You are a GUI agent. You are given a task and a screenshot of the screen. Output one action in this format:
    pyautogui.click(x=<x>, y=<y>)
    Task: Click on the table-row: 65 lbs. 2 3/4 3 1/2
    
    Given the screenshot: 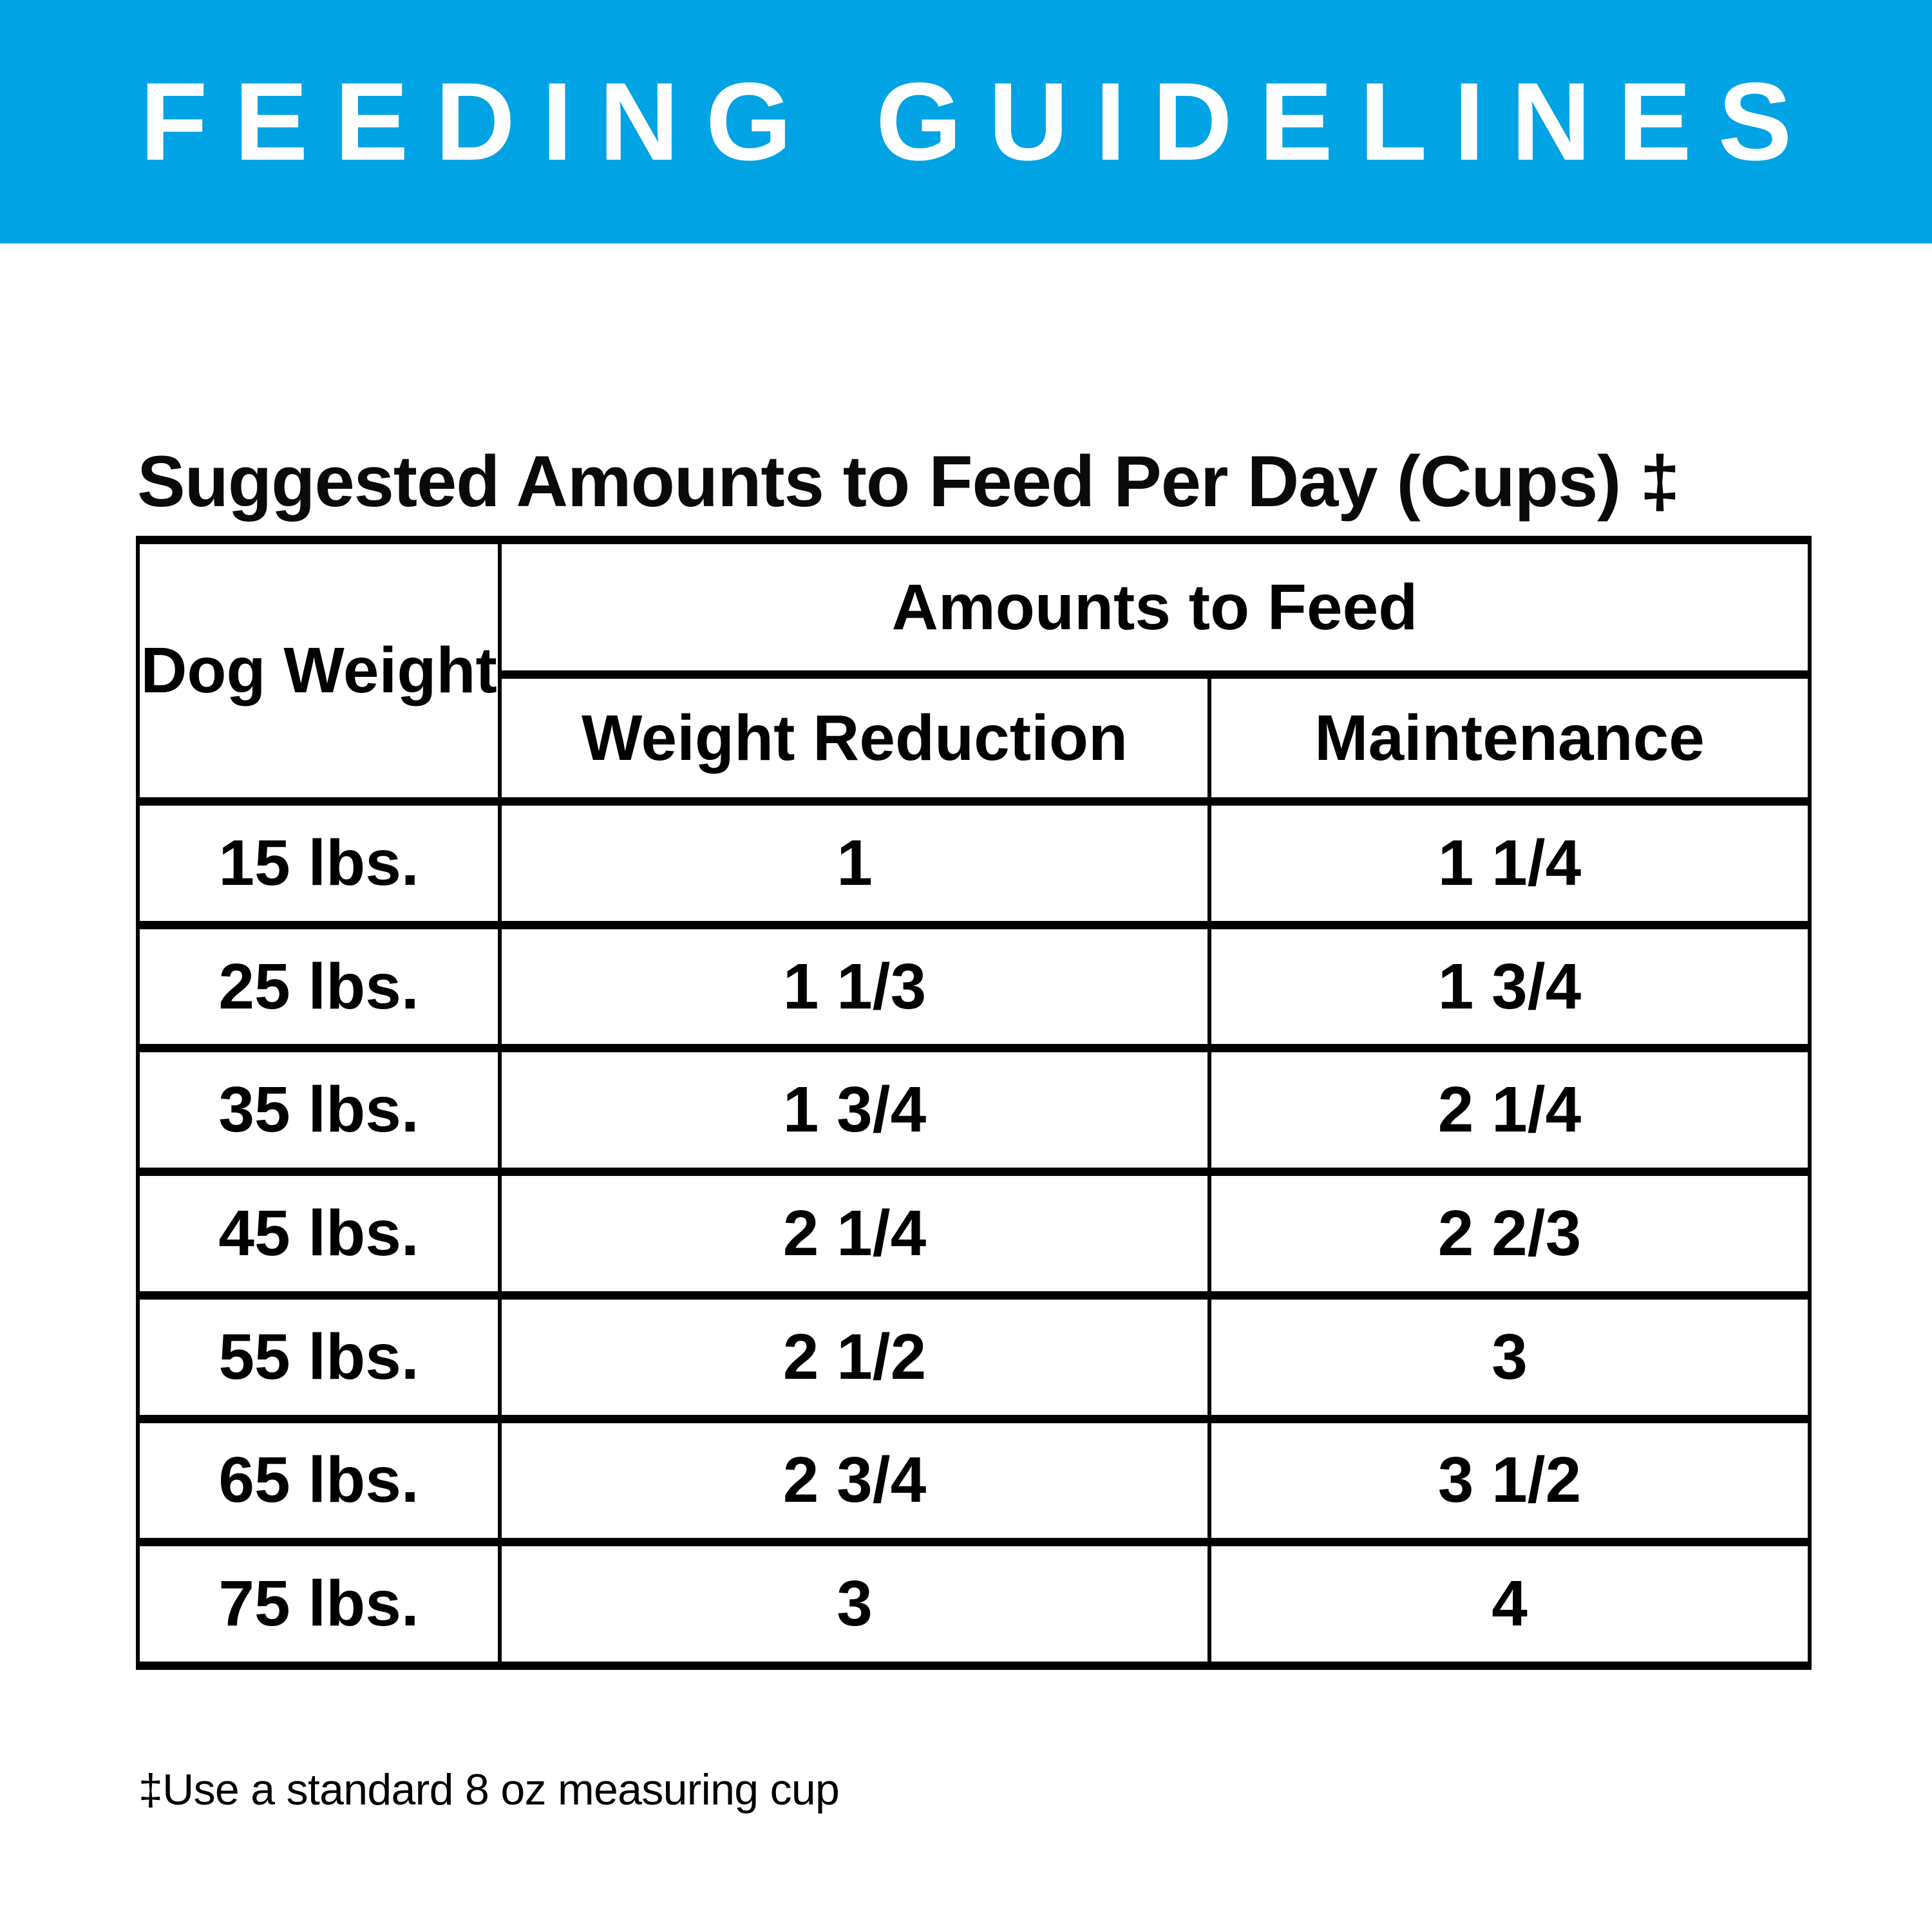 What is the action you would take?
    pyautogui.click(x=974, y=1481)
    